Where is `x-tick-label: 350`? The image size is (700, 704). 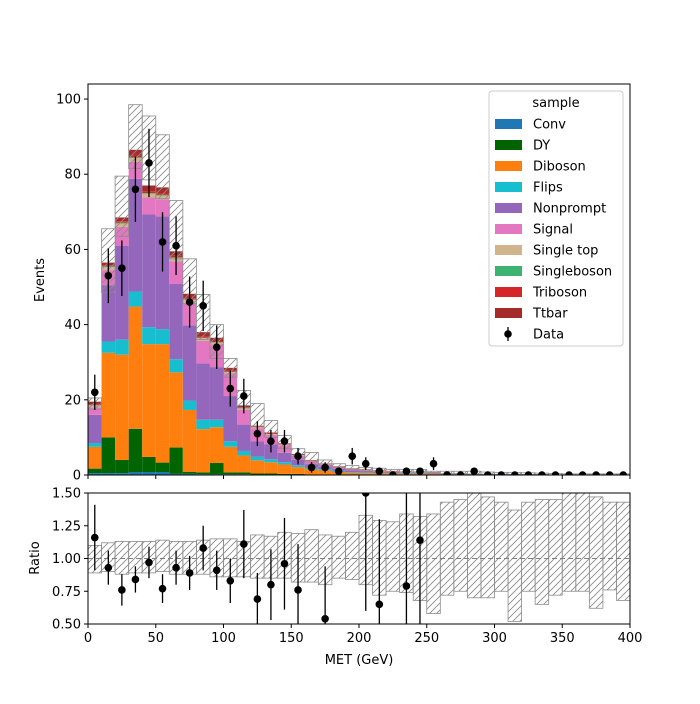 x-tick-label: 350 is located at coordinates (562, 638).